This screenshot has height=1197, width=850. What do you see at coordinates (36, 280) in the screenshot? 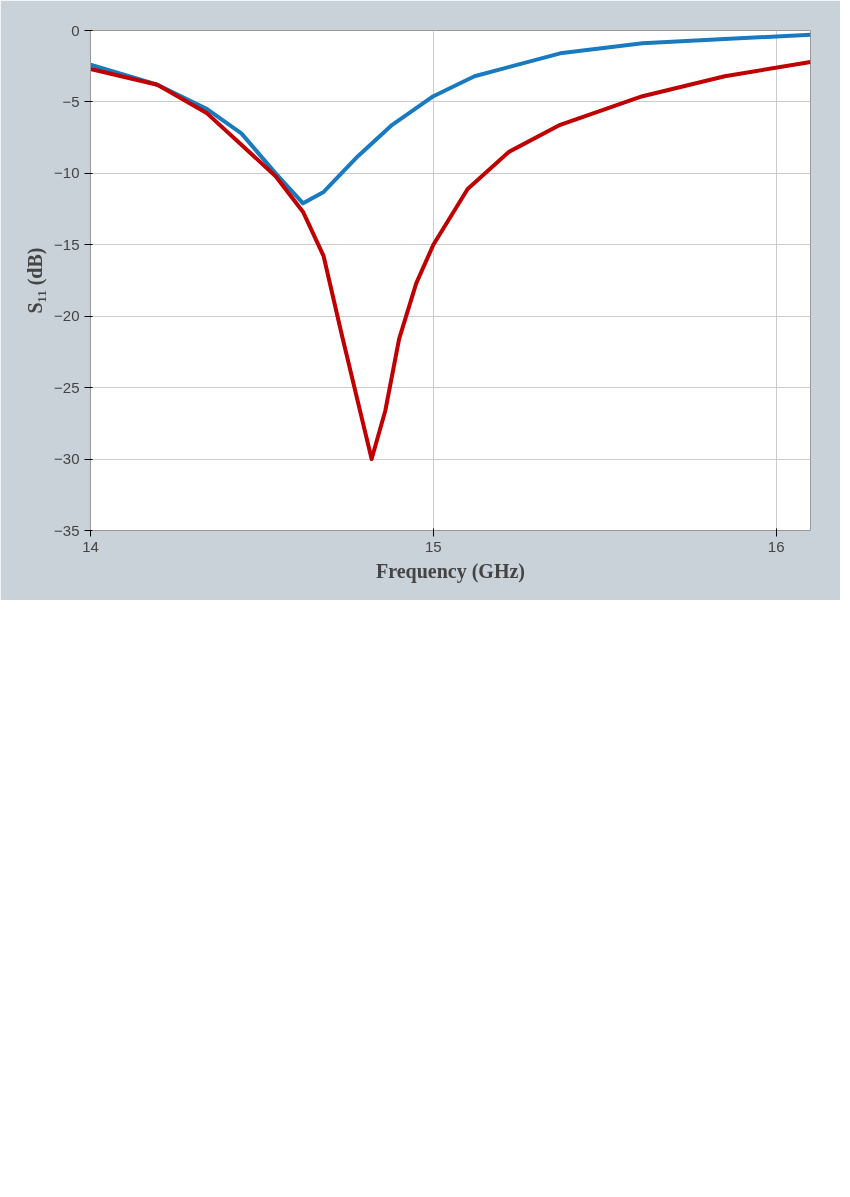
I see `y-axis-title: S₁₁ (dB)` at bounding box center [36, 280].